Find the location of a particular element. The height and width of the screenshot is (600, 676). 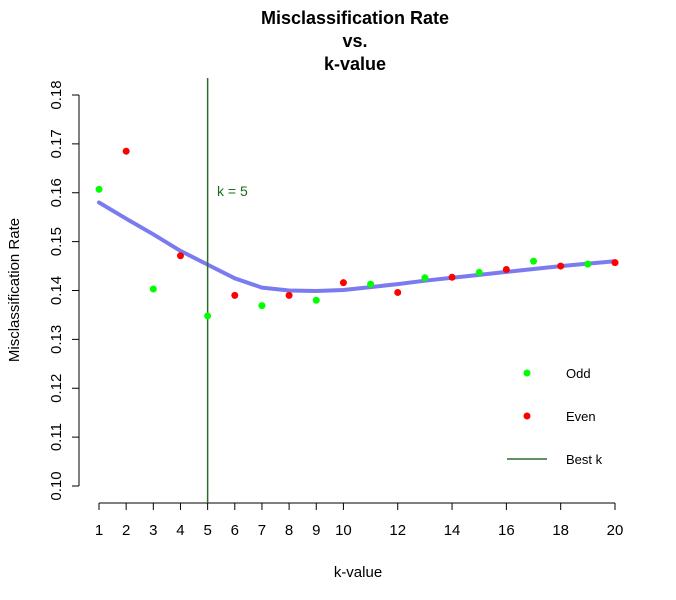

legend-label-even: Even is located at coordinates (581, 416).